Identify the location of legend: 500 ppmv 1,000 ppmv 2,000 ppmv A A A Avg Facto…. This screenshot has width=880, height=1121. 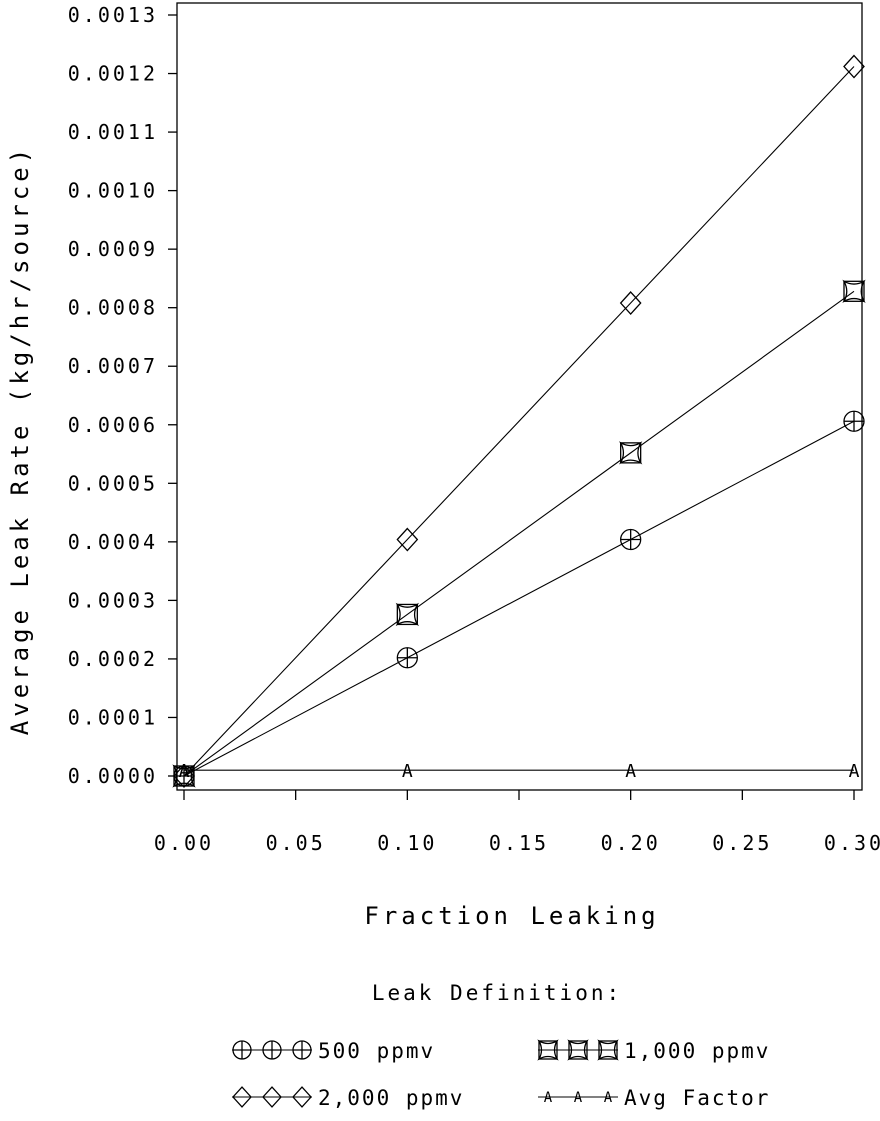
(501, 1074).